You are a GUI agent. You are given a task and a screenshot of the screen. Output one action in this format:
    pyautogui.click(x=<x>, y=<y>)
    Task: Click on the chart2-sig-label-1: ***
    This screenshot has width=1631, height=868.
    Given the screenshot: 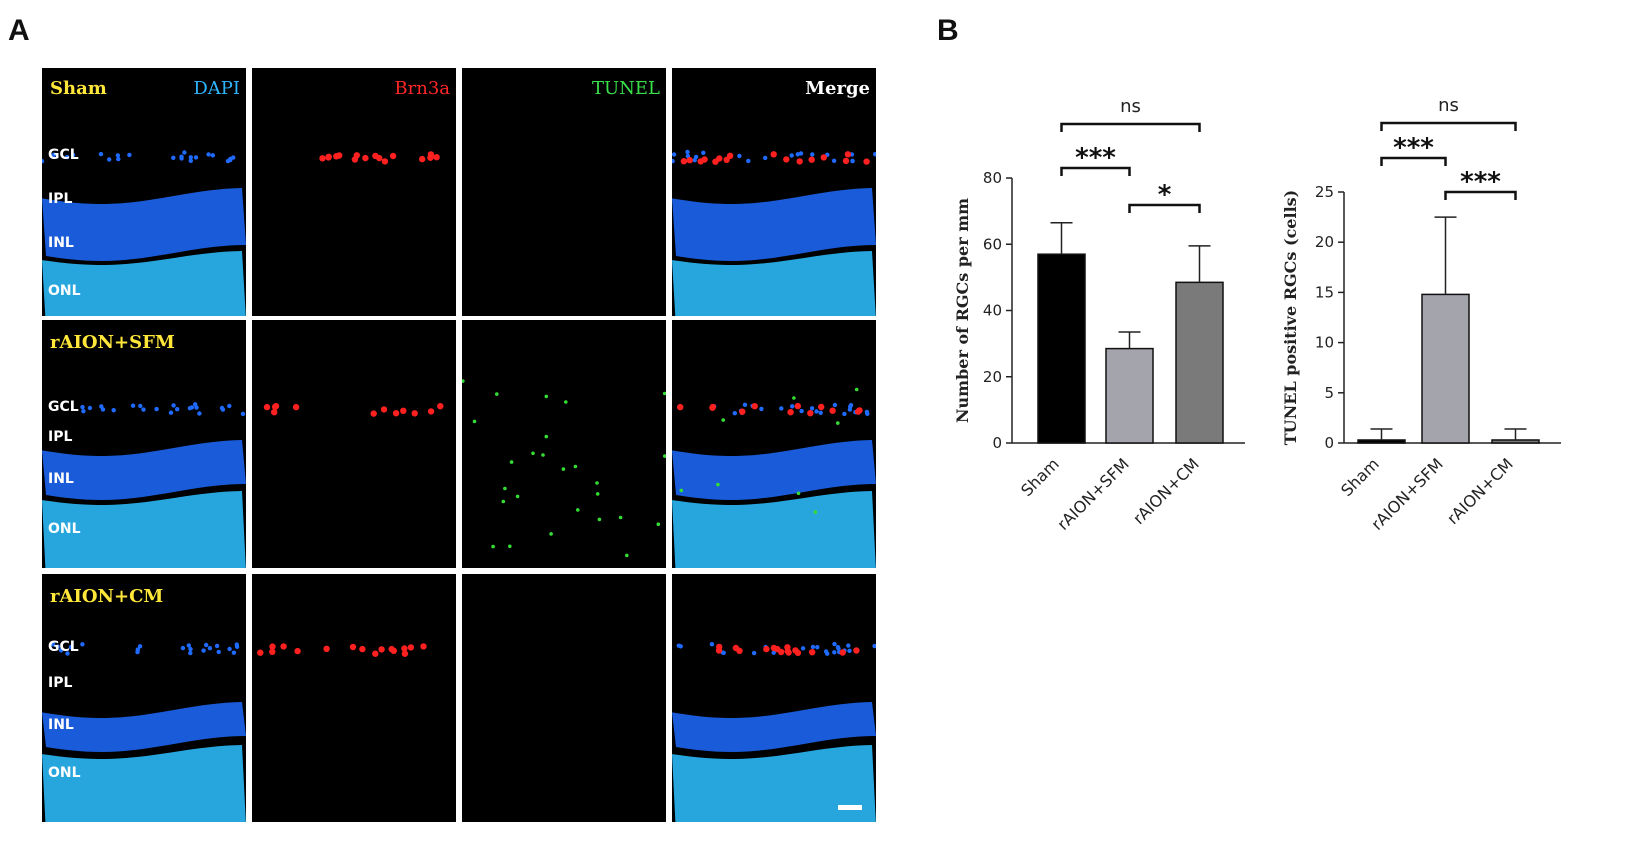 What is the action you would take?
    pyautogui.click(x=1413, y=148)
    